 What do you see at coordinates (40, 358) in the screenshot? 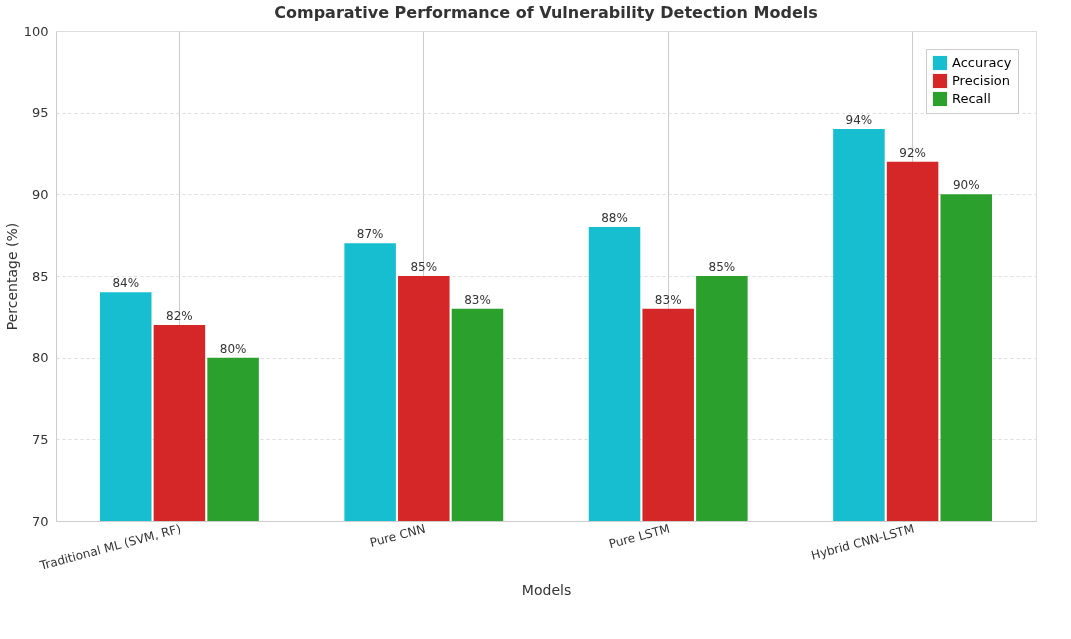
I see `y-tick-label: 80` at bounding box center [40, 358].